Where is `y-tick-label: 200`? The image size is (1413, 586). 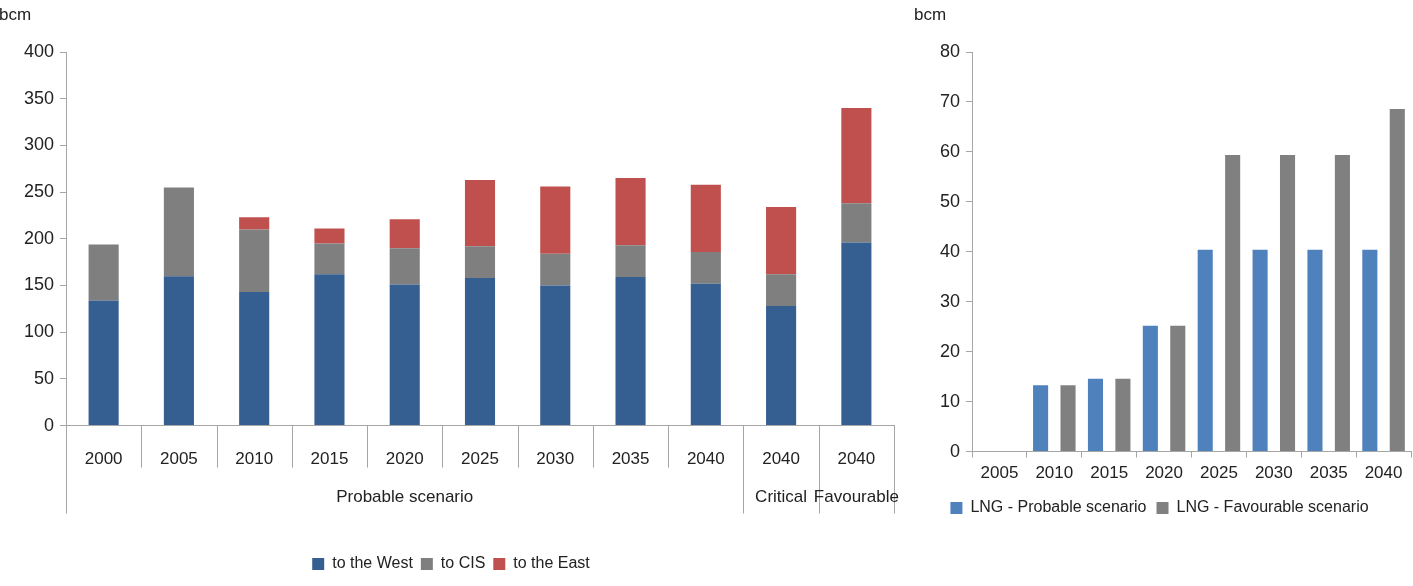
y-tick-label: 200 is located at coordinates (38, 237).